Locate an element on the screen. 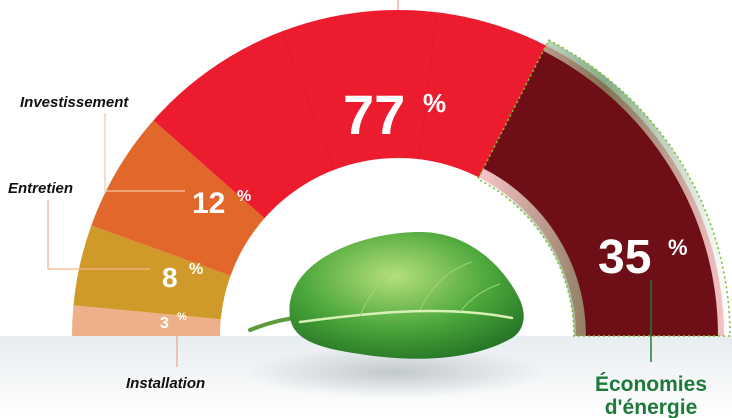  value-label-77: 77 % is located at coordinates (394, 114).